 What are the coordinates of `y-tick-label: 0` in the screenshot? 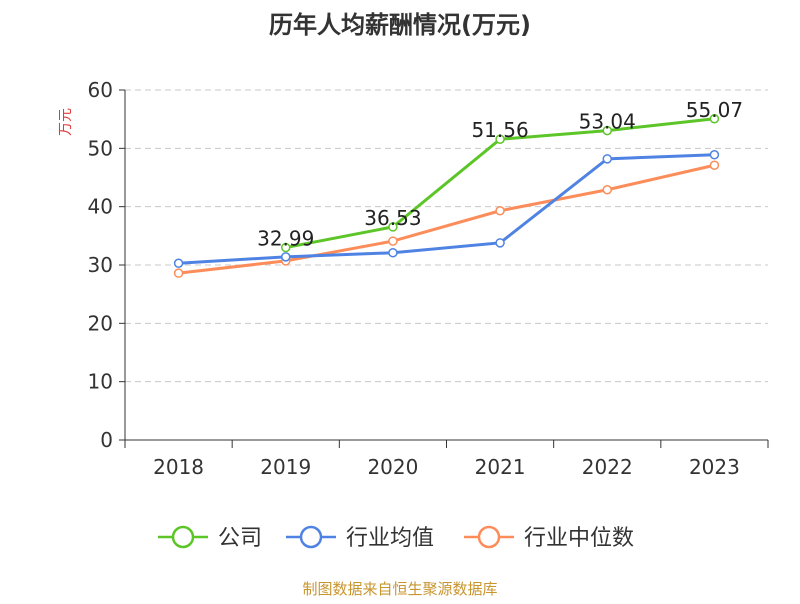 It's located at (106, 440).